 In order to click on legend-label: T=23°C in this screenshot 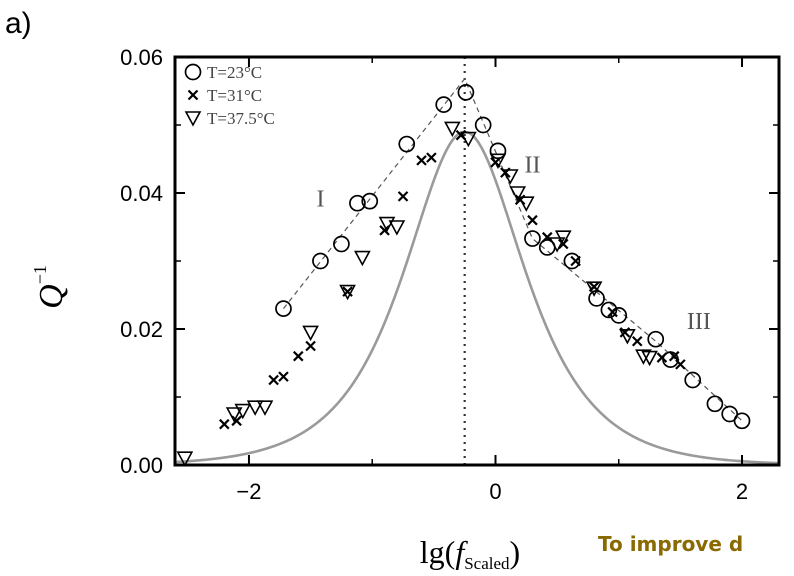, I will do `click(234, 72)`.